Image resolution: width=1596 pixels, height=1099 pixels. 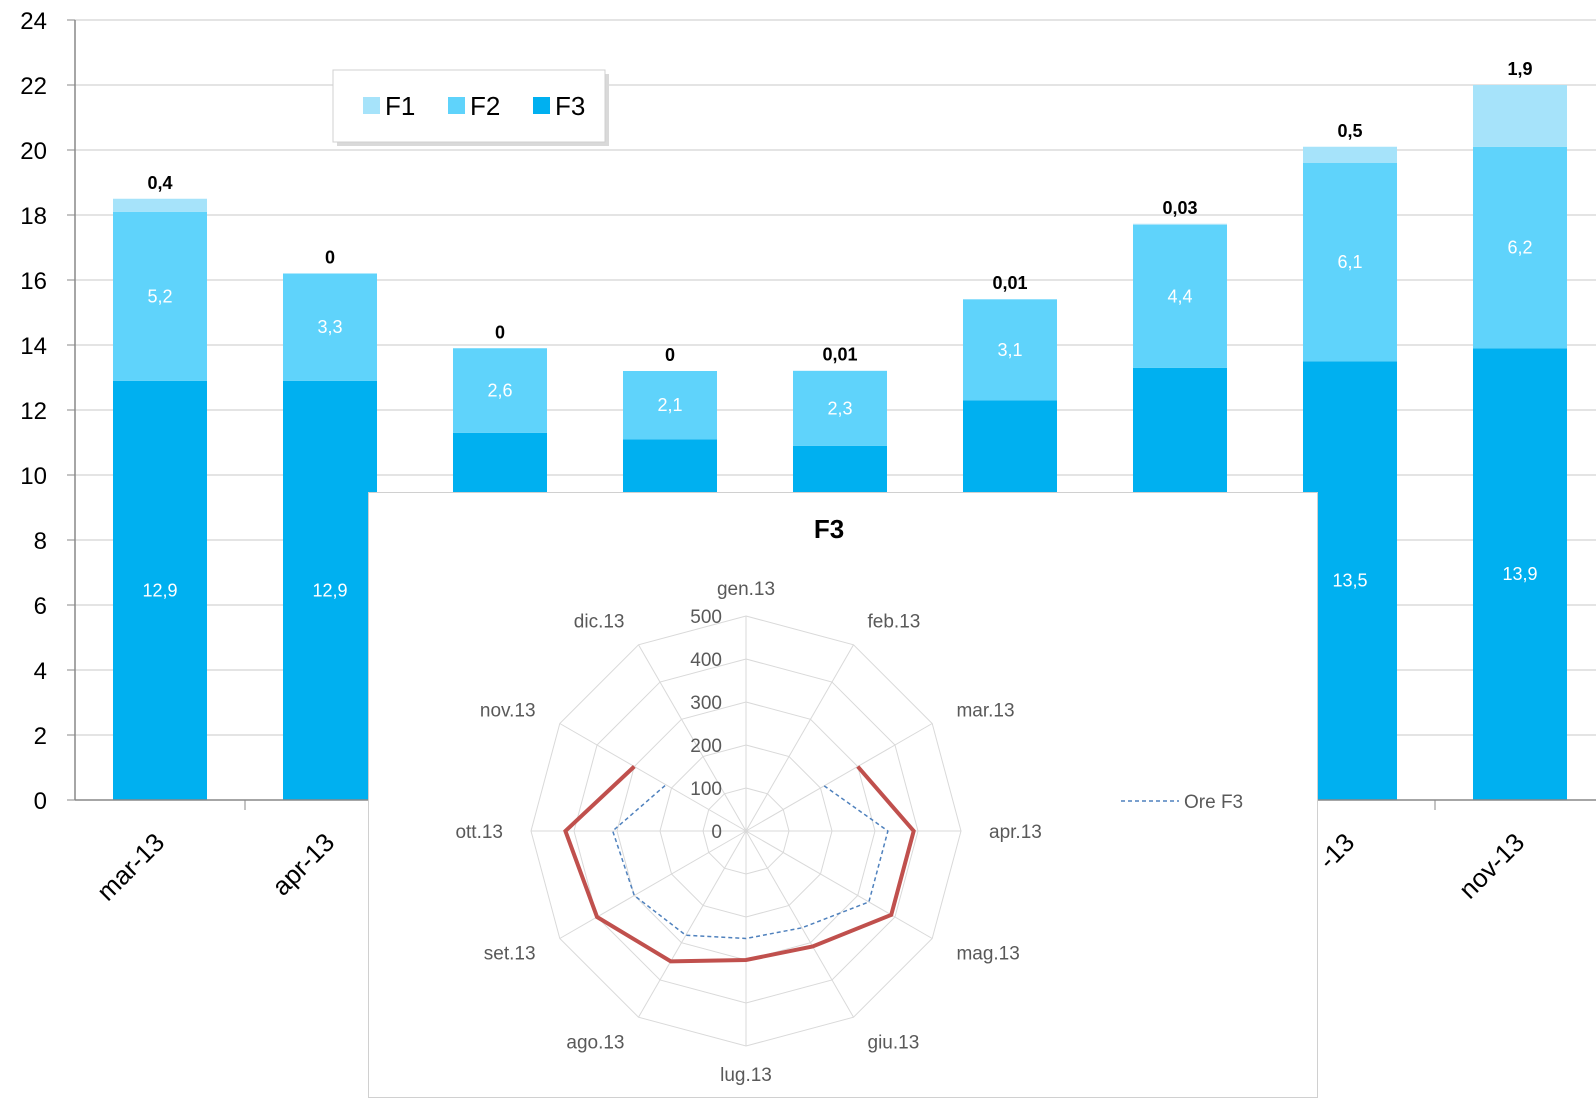 I want to click on radar-tick-label: 300, so click(x=706, y=703).